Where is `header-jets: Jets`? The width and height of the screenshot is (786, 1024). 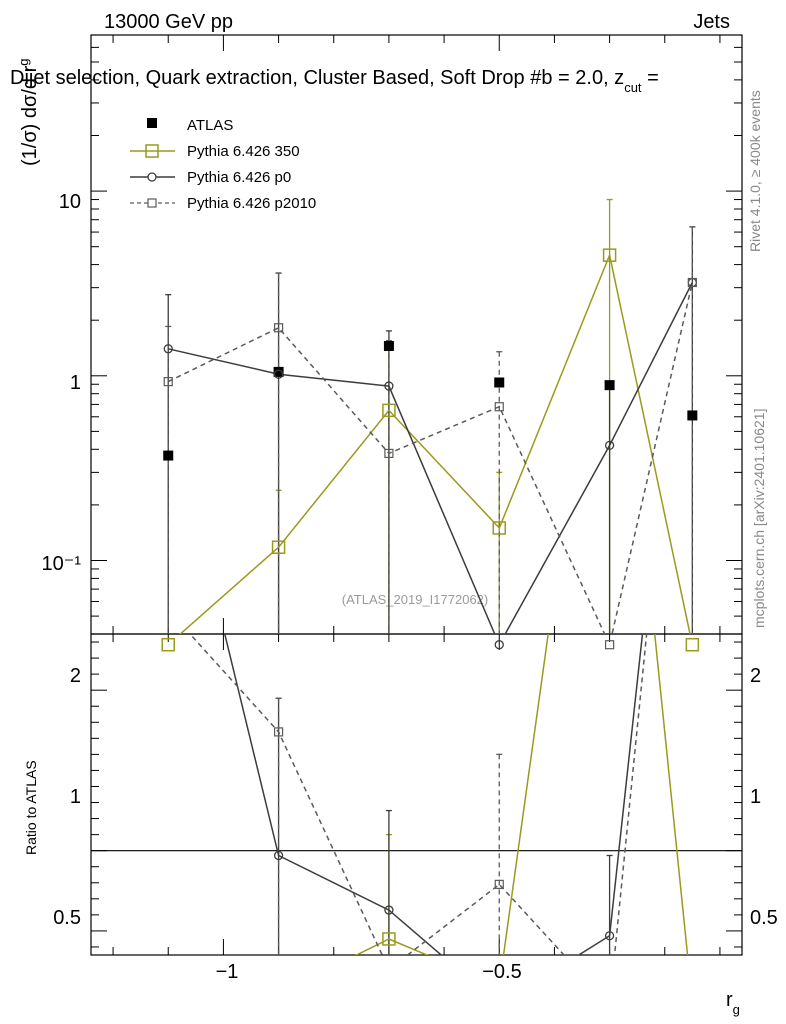 header-jets: Jets is located at coordinates (711, 22).